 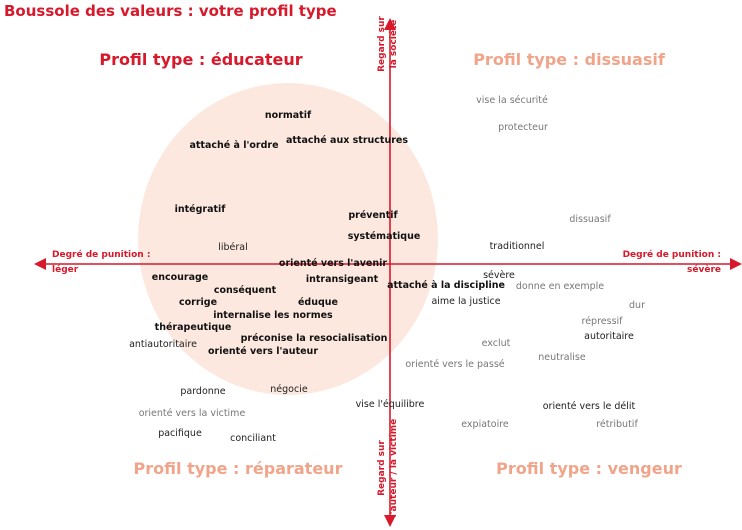 What do you see at coordinates (499, 275) in the screenshot?
I see `value-word: sévère` at bounding box center [499, 275].